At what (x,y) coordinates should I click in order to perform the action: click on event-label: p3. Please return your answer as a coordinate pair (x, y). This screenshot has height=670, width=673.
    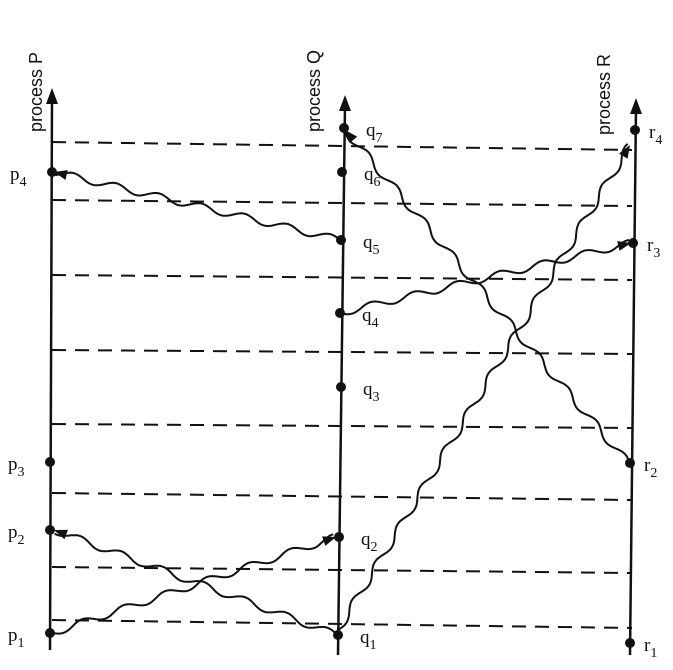
    Looking at the image, I should click on (16, 467).